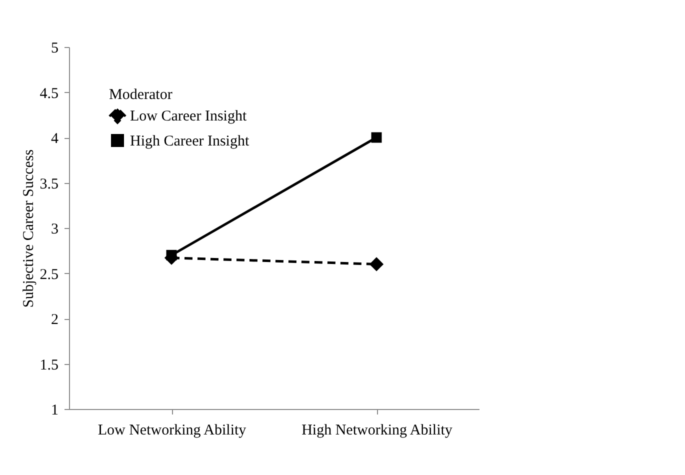 The height and width of the screenshot is (475, 685). Describe the element at coordinates (54, 320) in the screenshot. I see `y-tick-label: 2` at that location.